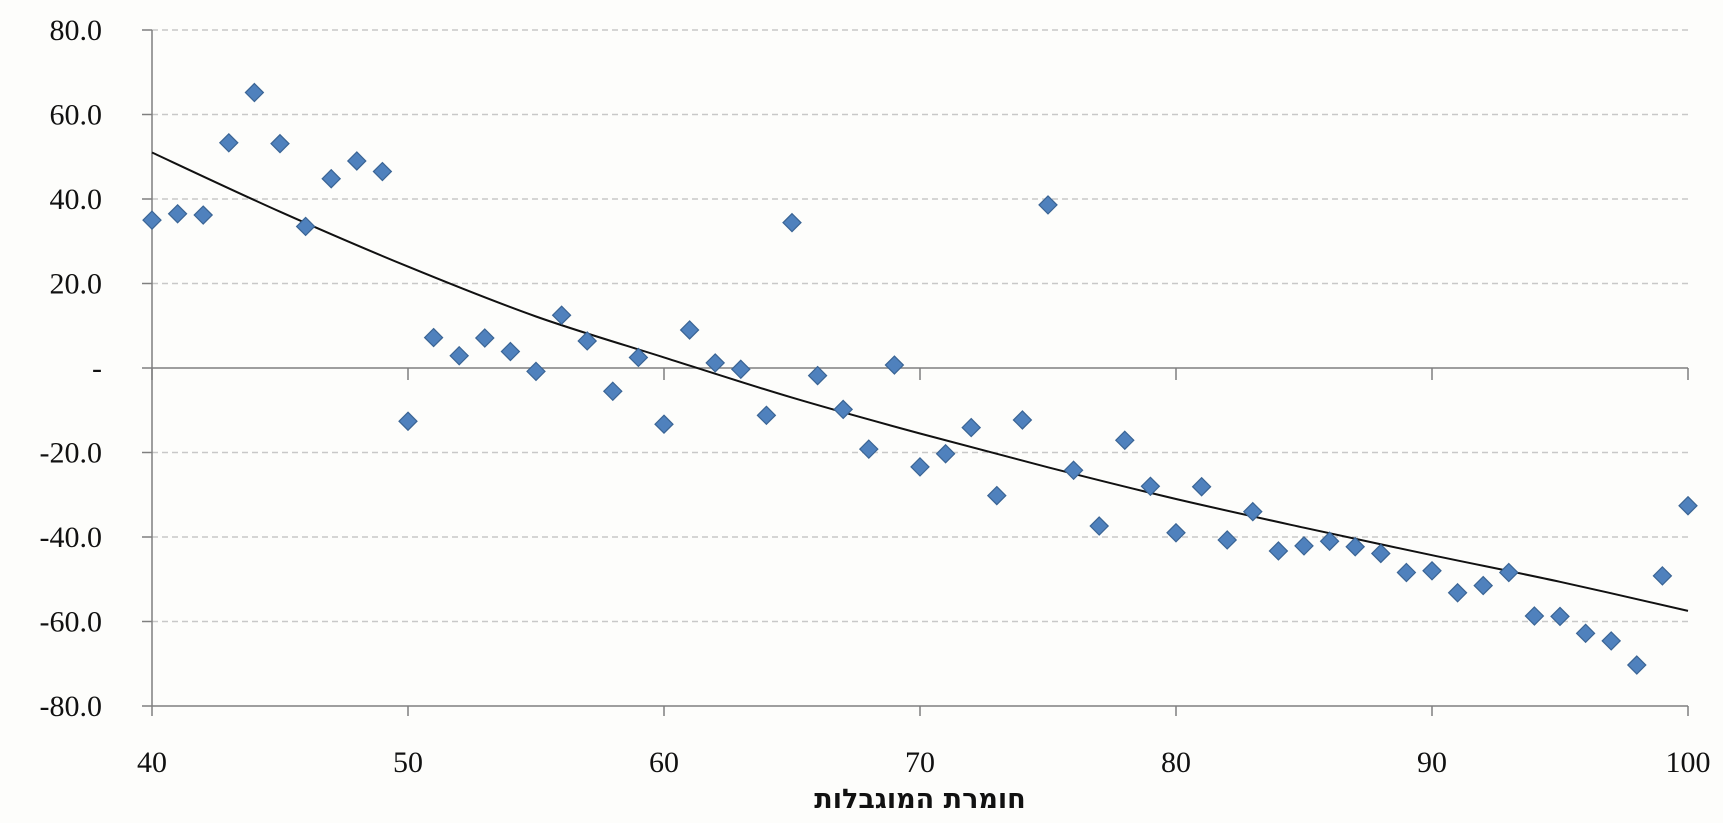  I want to click on y-tick-label: -20.0, so click(71, 453).